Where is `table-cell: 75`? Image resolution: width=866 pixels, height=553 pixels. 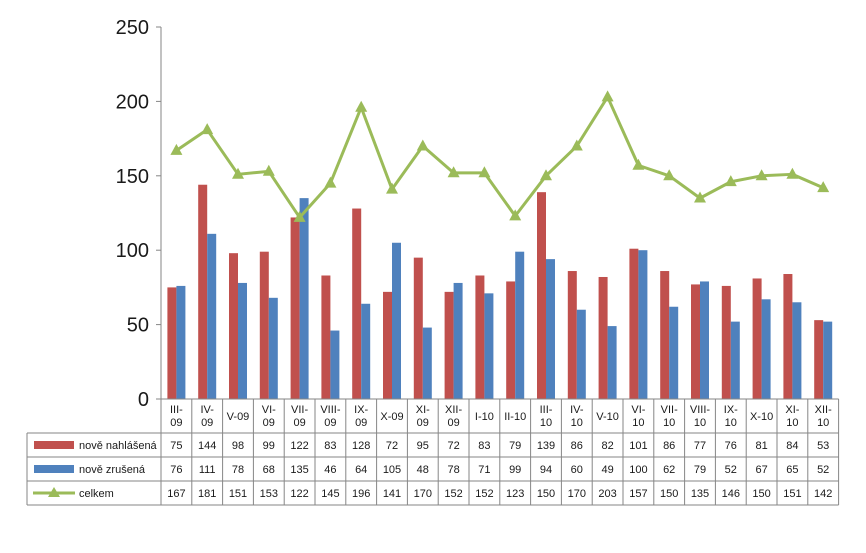 table-cell: 75 is located at coordinates (176, 446).